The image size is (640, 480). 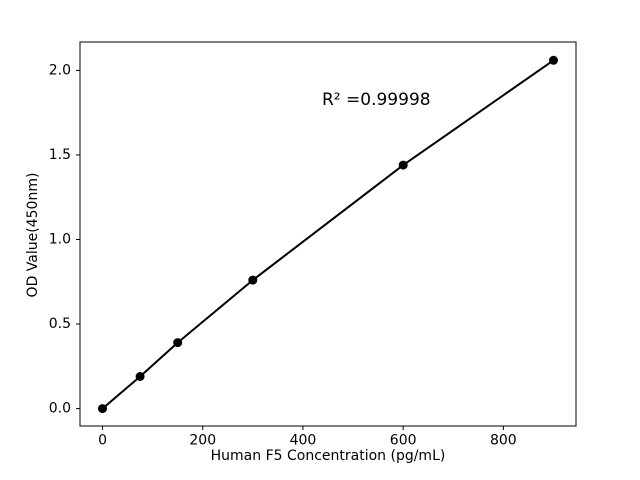 I want to click on y-axis-label: OD Value(450nm), so click(x=33, y=235).